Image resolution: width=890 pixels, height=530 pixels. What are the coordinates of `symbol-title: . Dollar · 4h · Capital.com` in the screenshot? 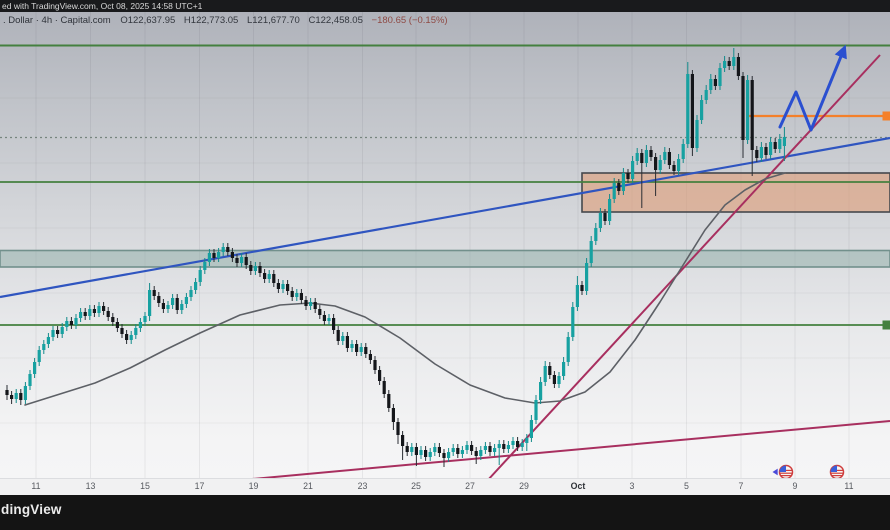 It's located at (57, 20).